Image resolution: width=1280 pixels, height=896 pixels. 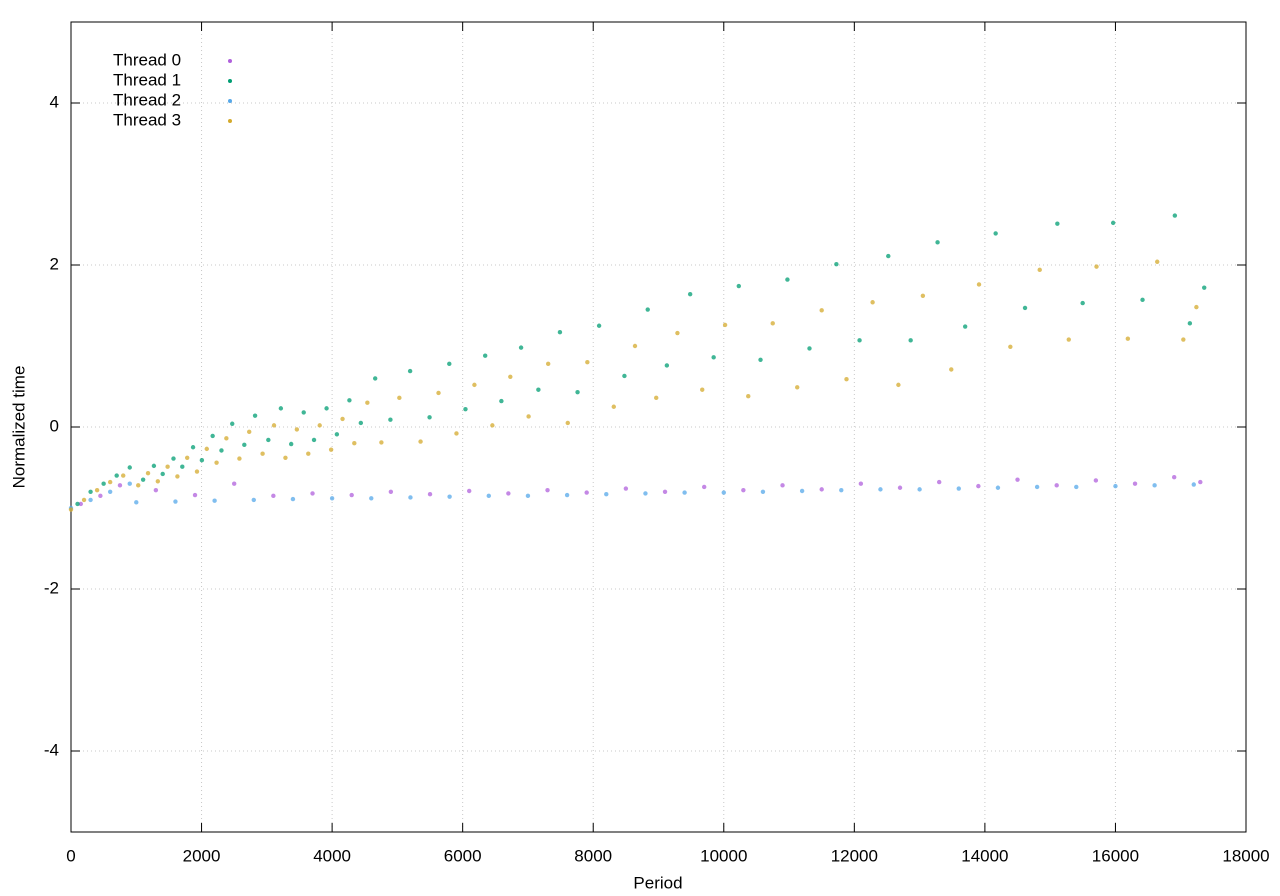 What do you see at coordinates (854, 855) in the screenshot?
I see `x-tick-label: 12000` at bounding box center [854, 855].